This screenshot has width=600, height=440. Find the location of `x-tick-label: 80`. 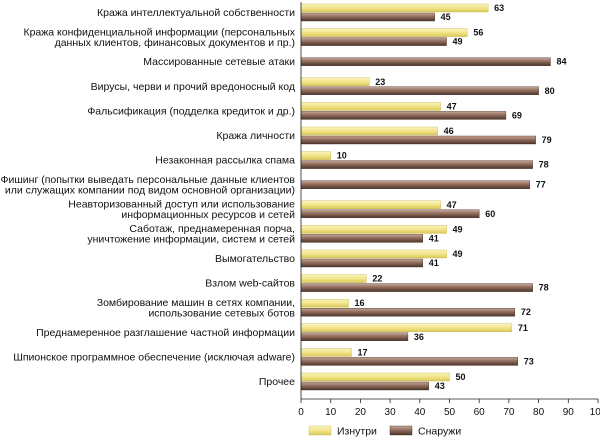

x-tick-label: 80 is located at coordinates (539, 412).